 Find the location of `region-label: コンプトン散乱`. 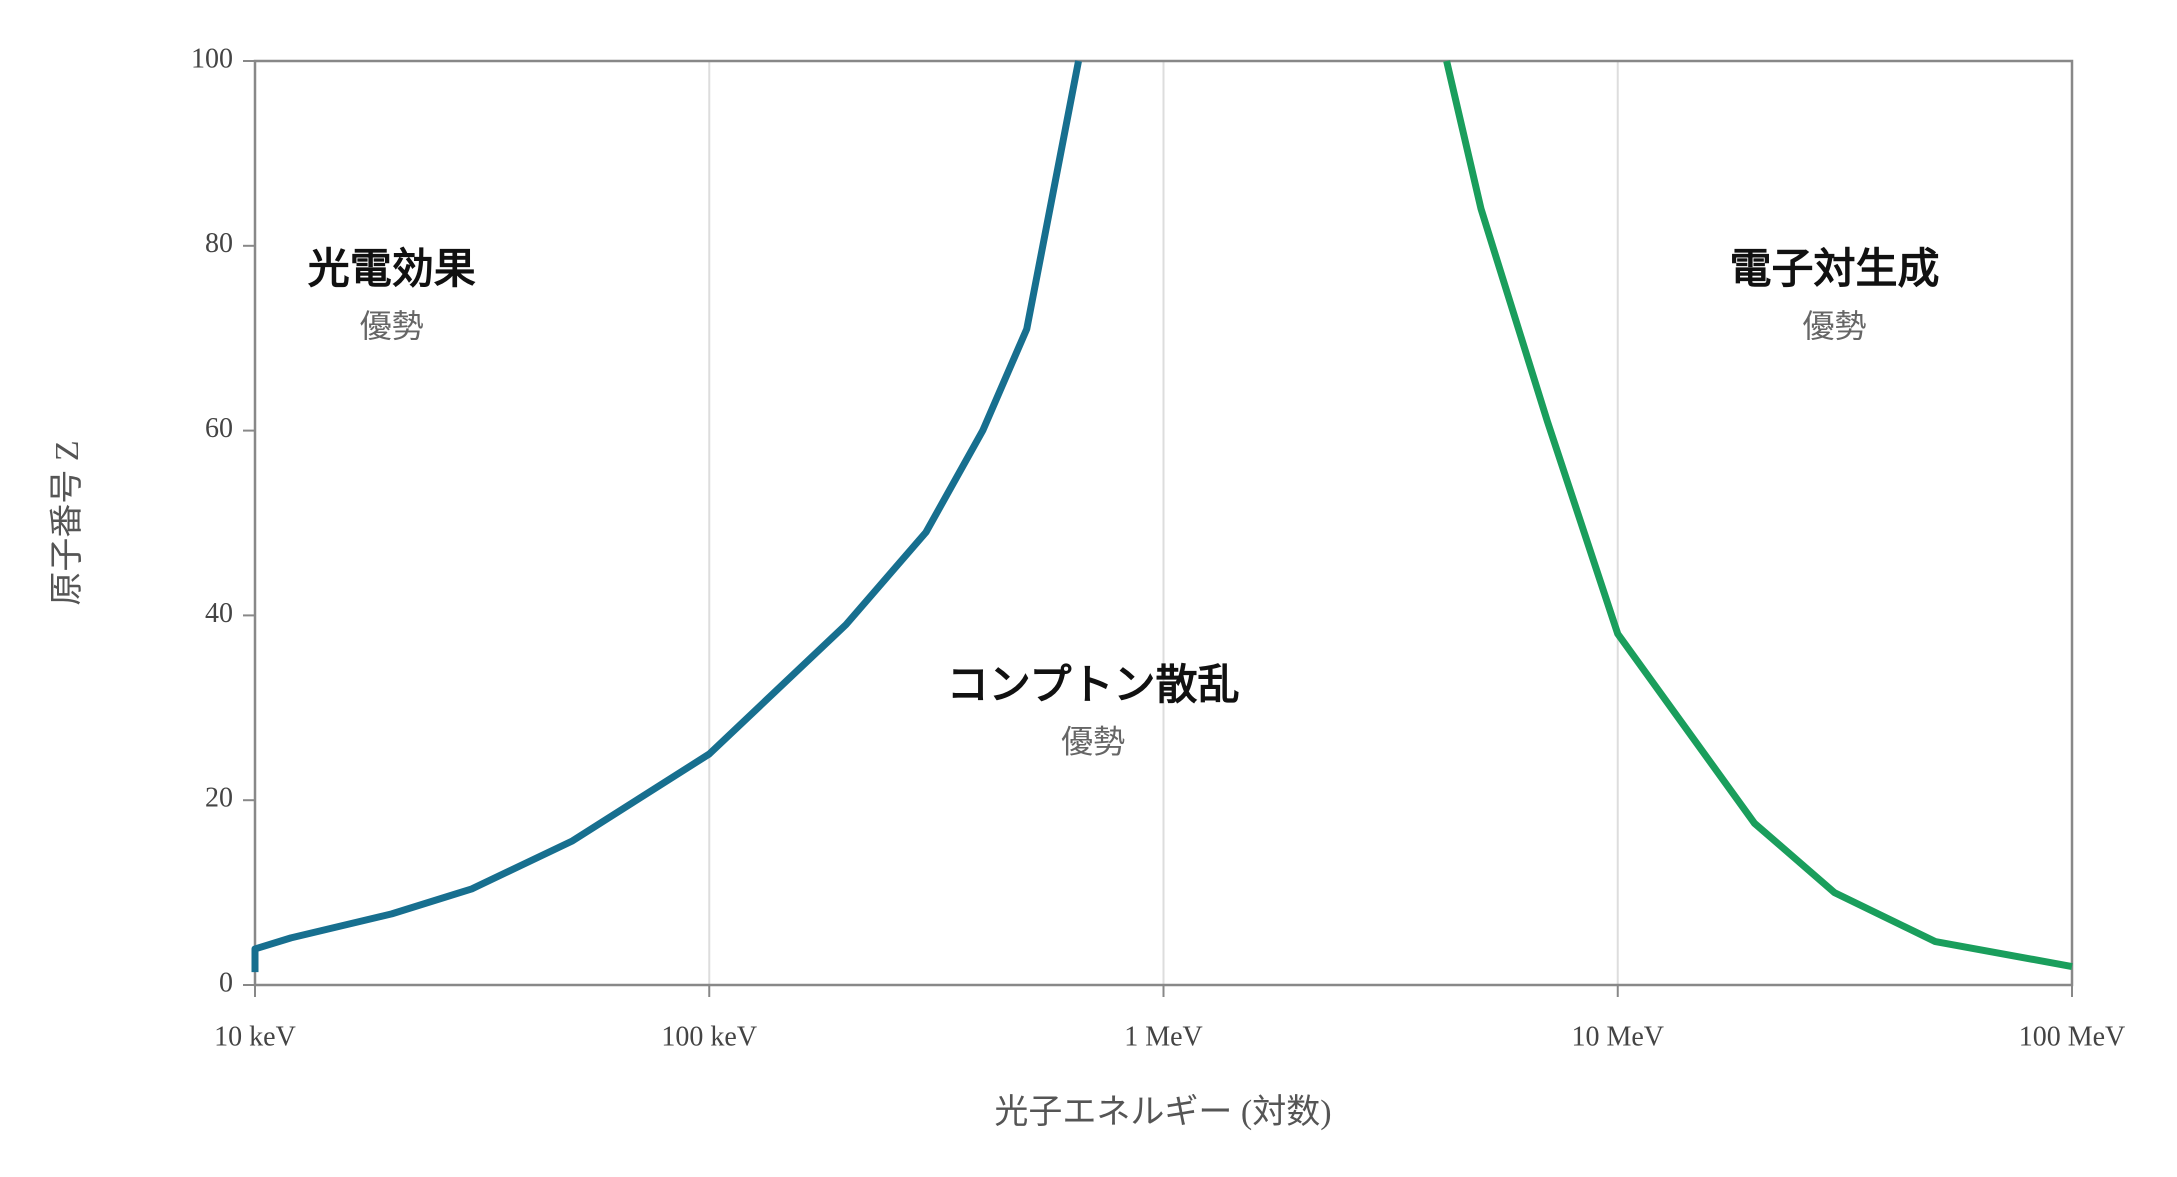

region-label: コンプトン散乱 is located at coordinates (1093, 685).